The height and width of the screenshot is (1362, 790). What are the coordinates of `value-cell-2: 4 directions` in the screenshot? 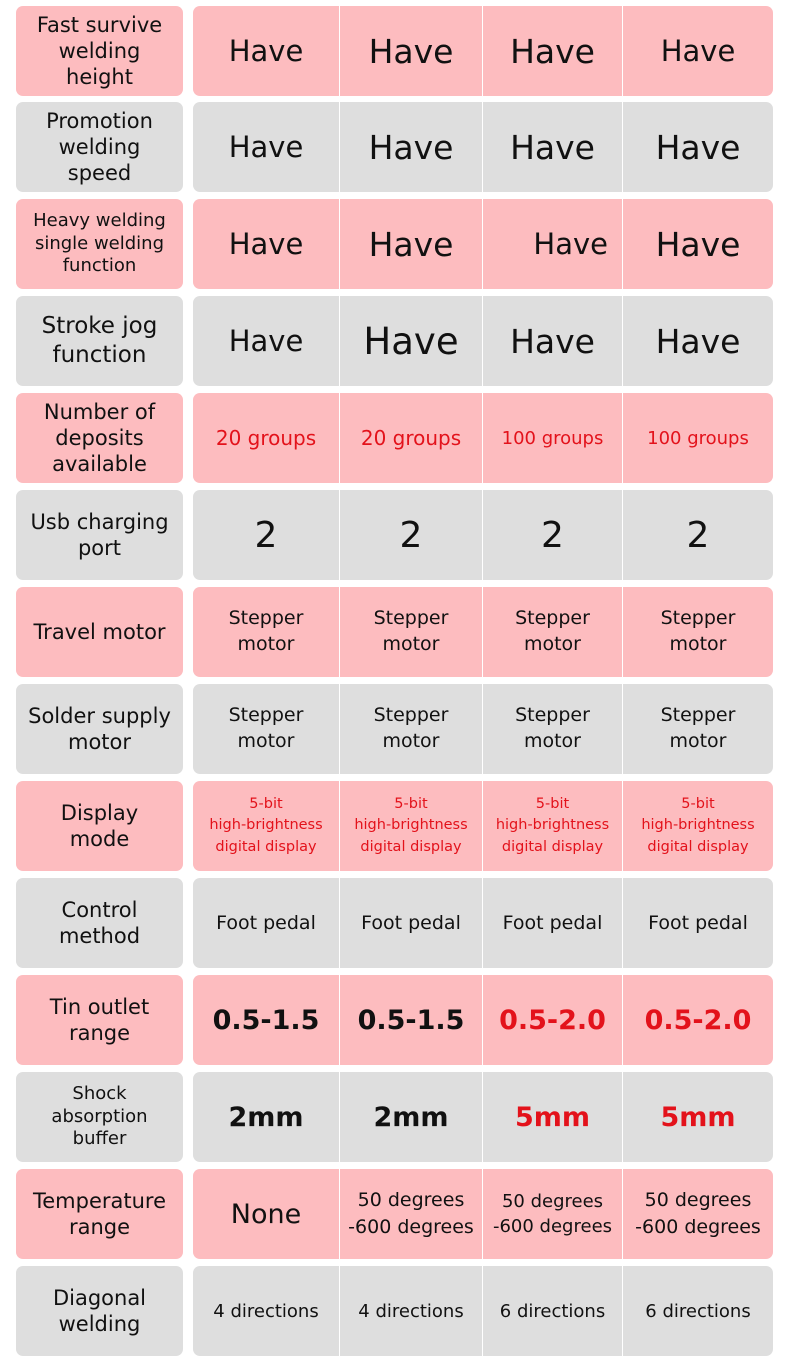 It's located at (410, 1311).